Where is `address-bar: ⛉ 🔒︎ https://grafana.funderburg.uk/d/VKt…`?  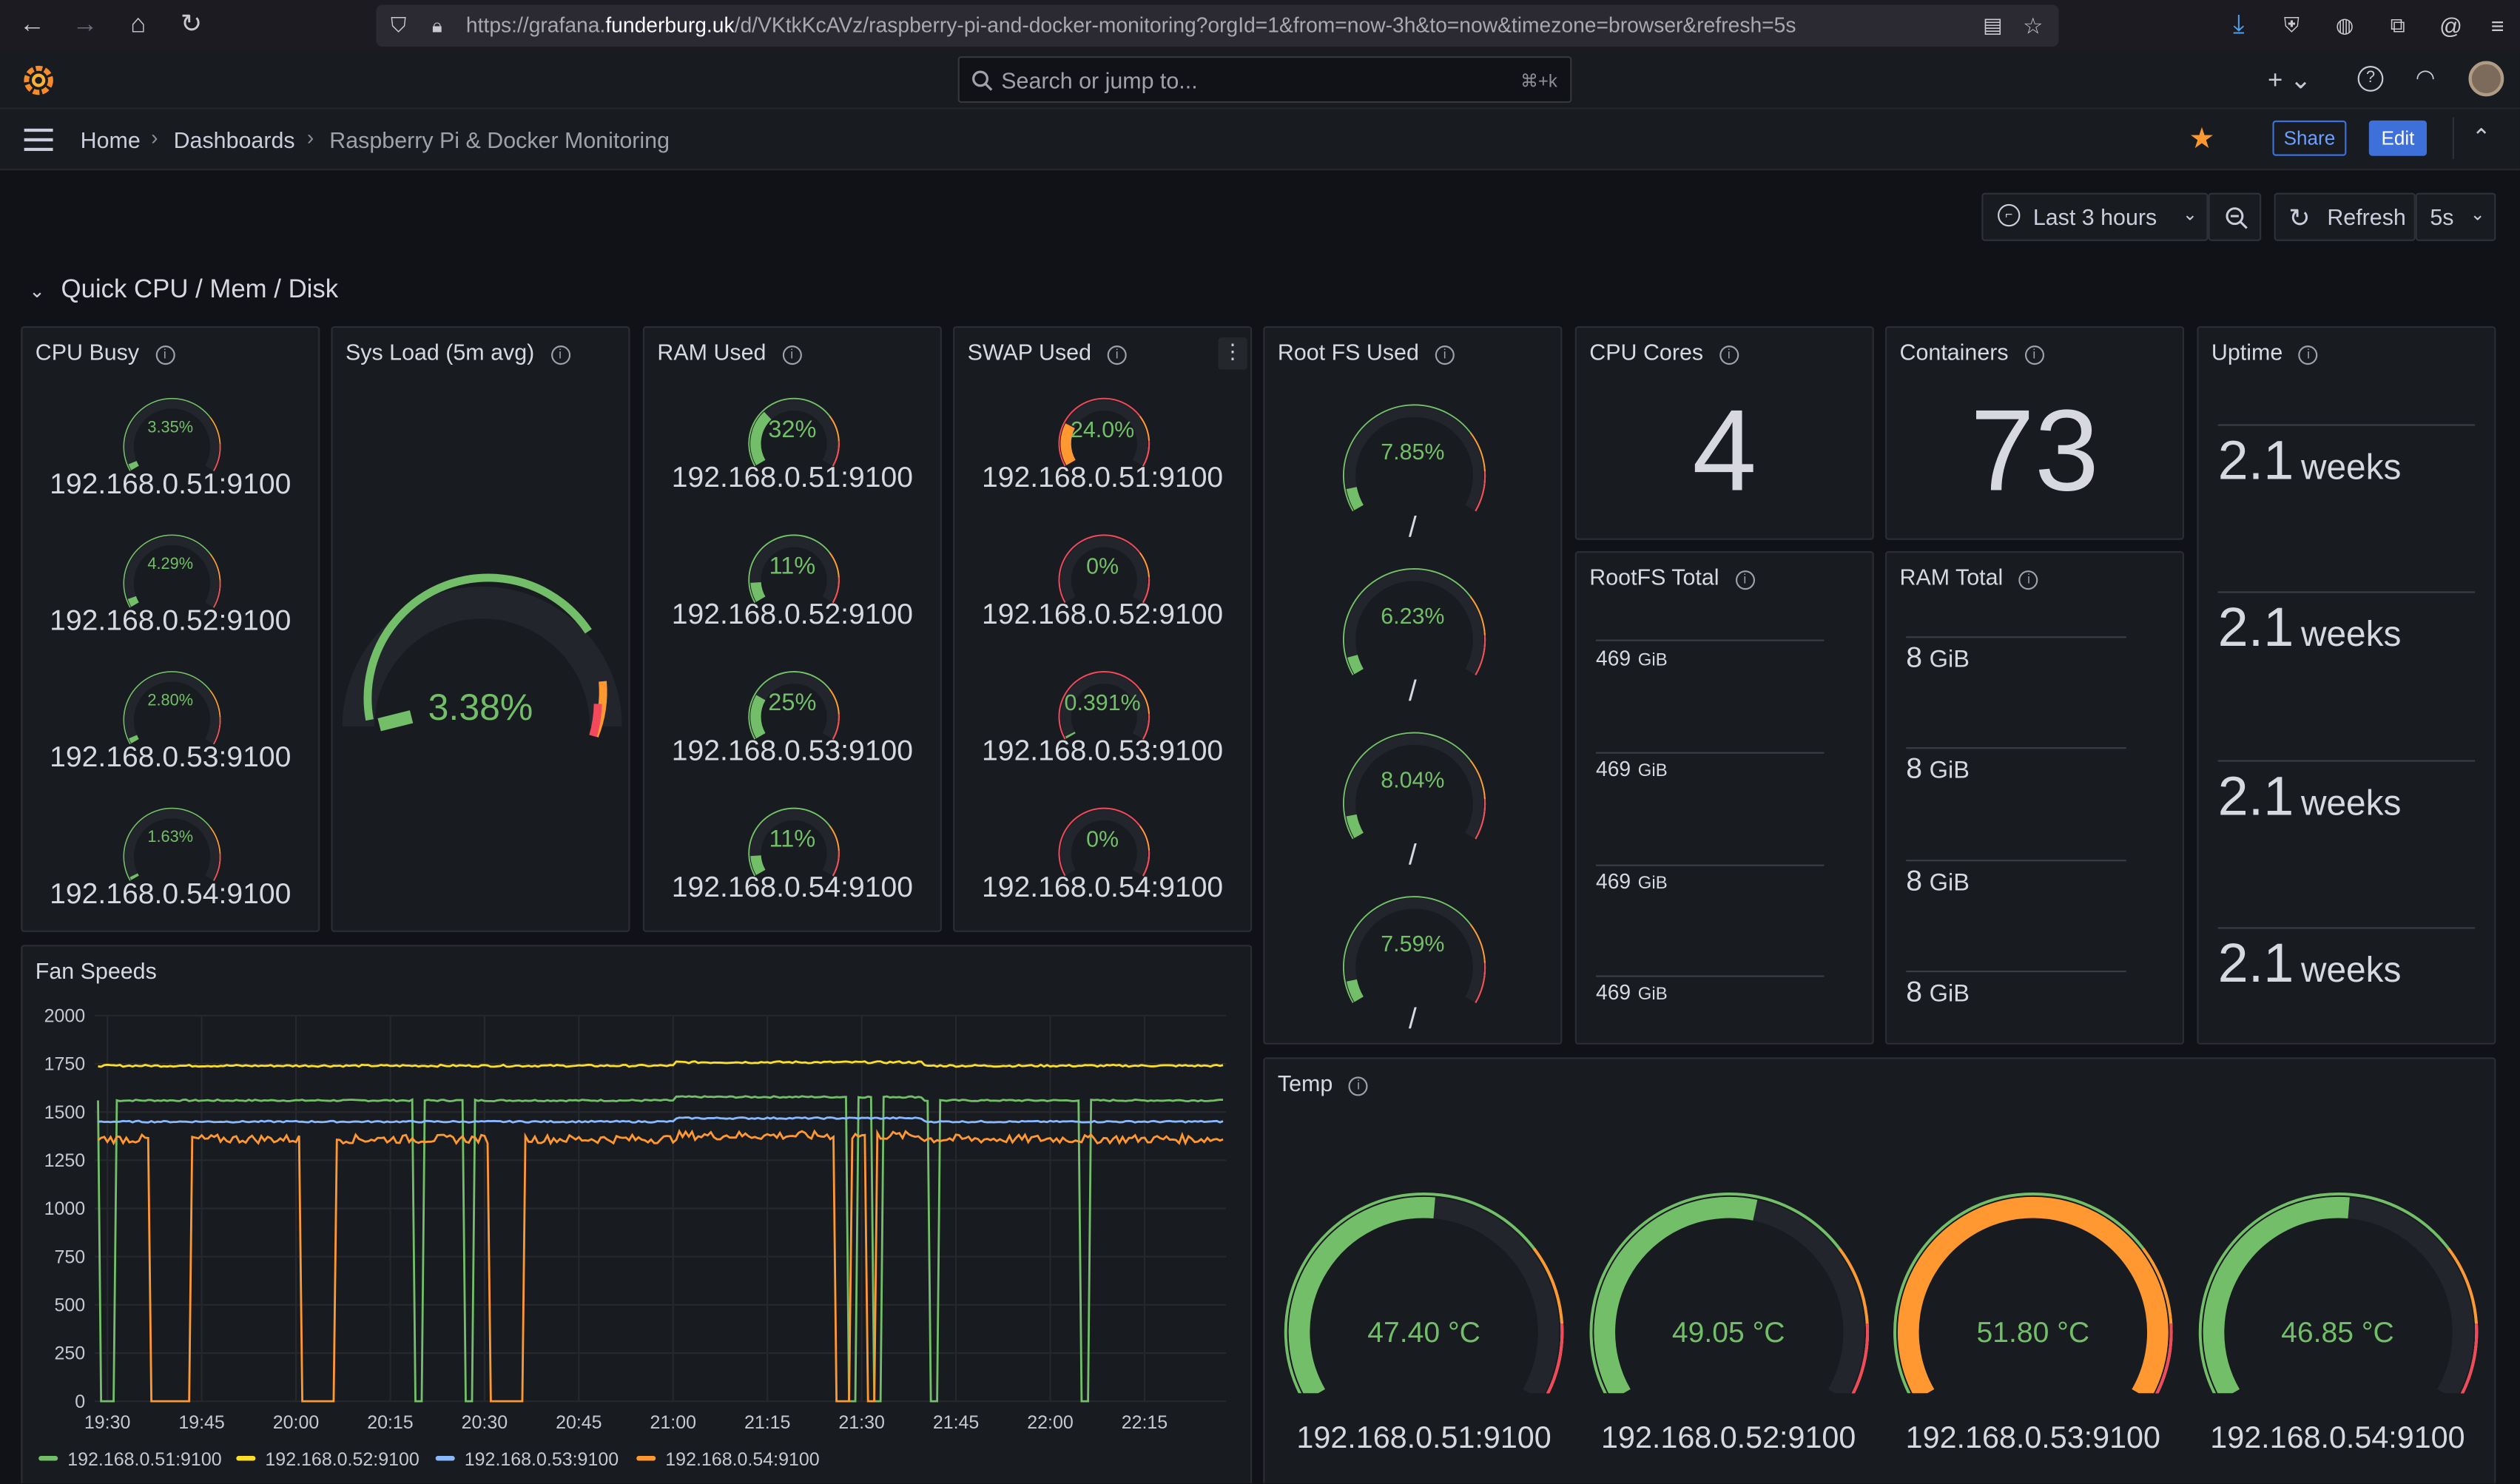
address-bar: ⛉ 🔒︎ https://grafana.funderburg.uk/d/VKt… is located at coordinates (1217, 25).